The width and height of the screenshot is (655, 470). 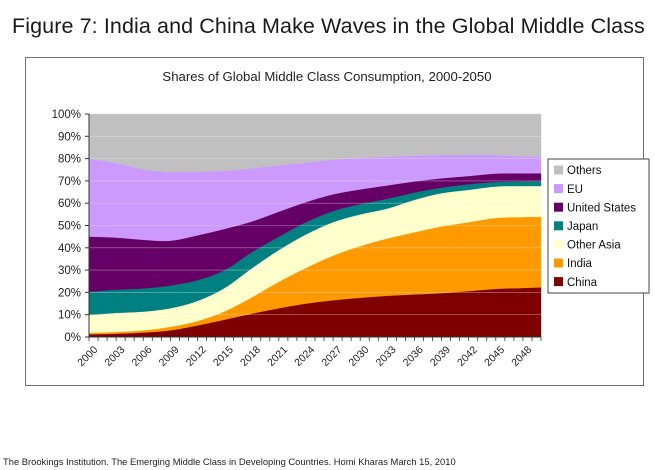 I want to click on x-tick-label: 2027, so click(x=331, y=356).